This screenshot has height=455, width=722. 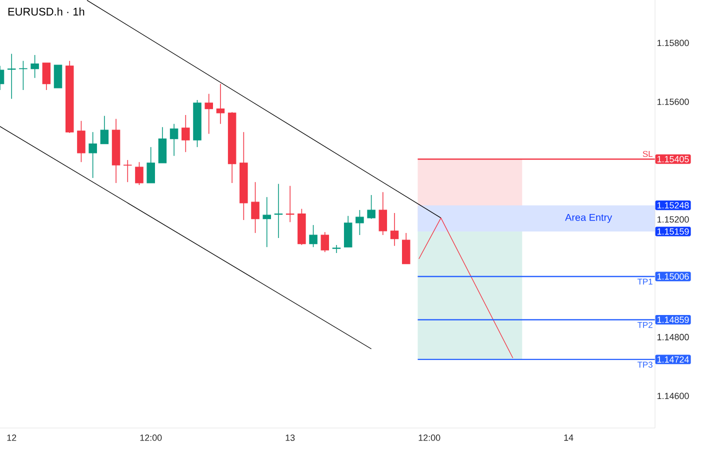 What do you see at coordinates (644, 281) in the screenshot?
I see `ref-line-label: TP1` at bounding box center [644, 281].